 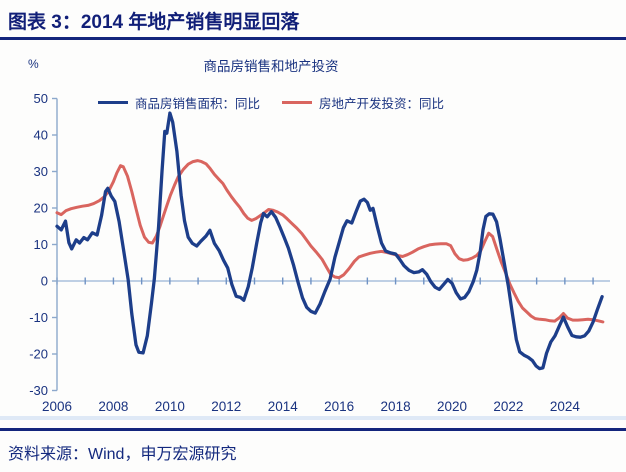 What do you see at coordinates (297, 102) in the screenshot?
I see `red-line-swatch-icon` at bounding box center [297, 102].